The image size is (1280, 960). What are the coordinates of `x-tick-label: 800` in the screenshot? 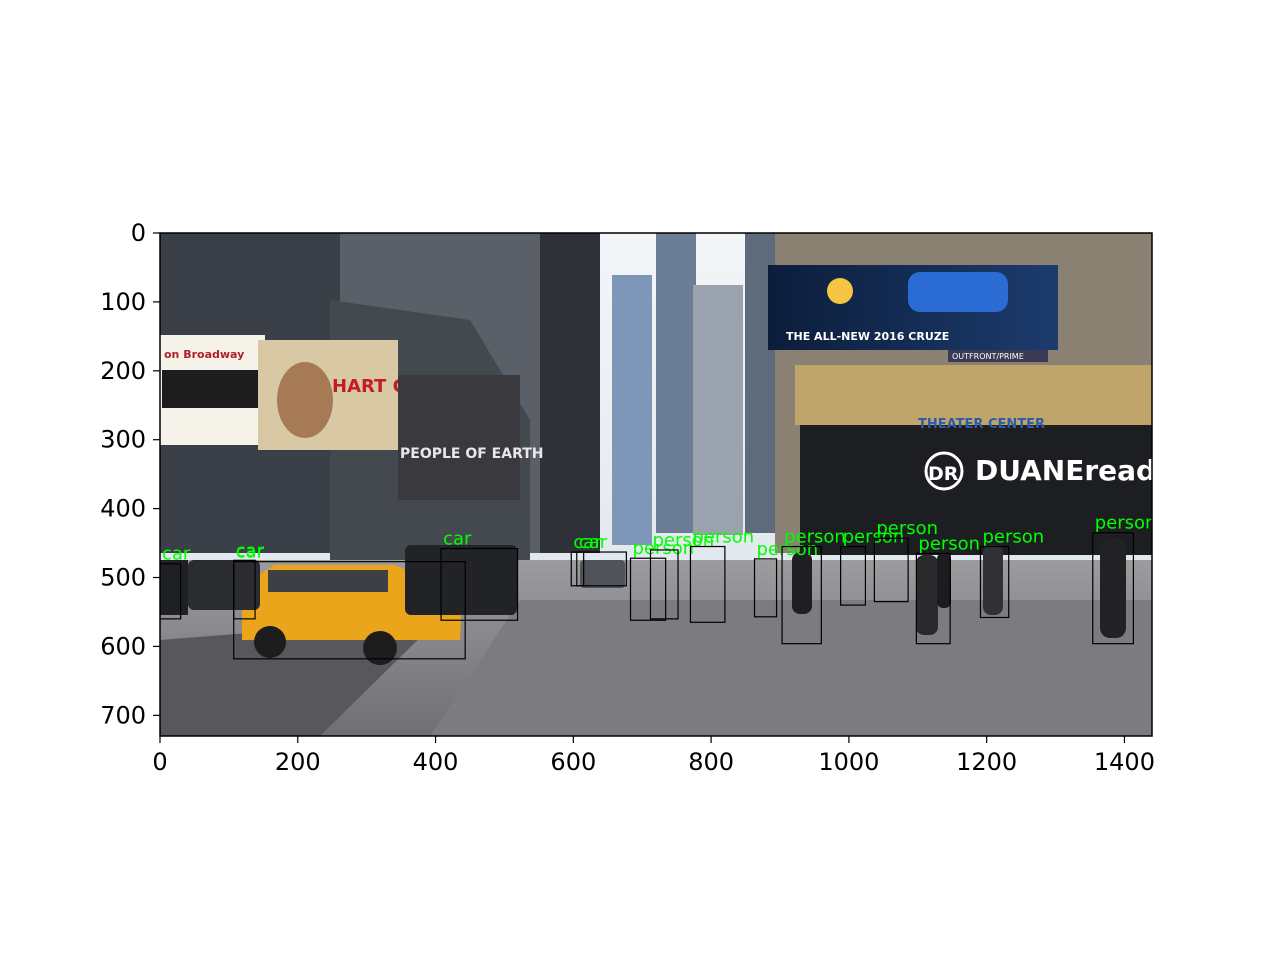 It's located at (711, 762).